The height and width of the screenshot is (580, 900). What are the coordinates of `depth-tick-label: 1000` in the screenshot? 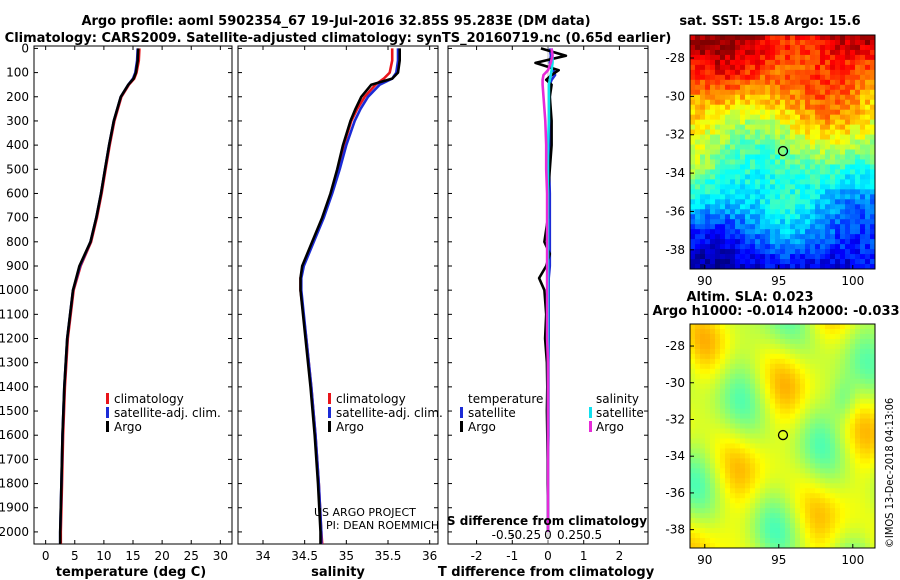 It's located at (14, 290).